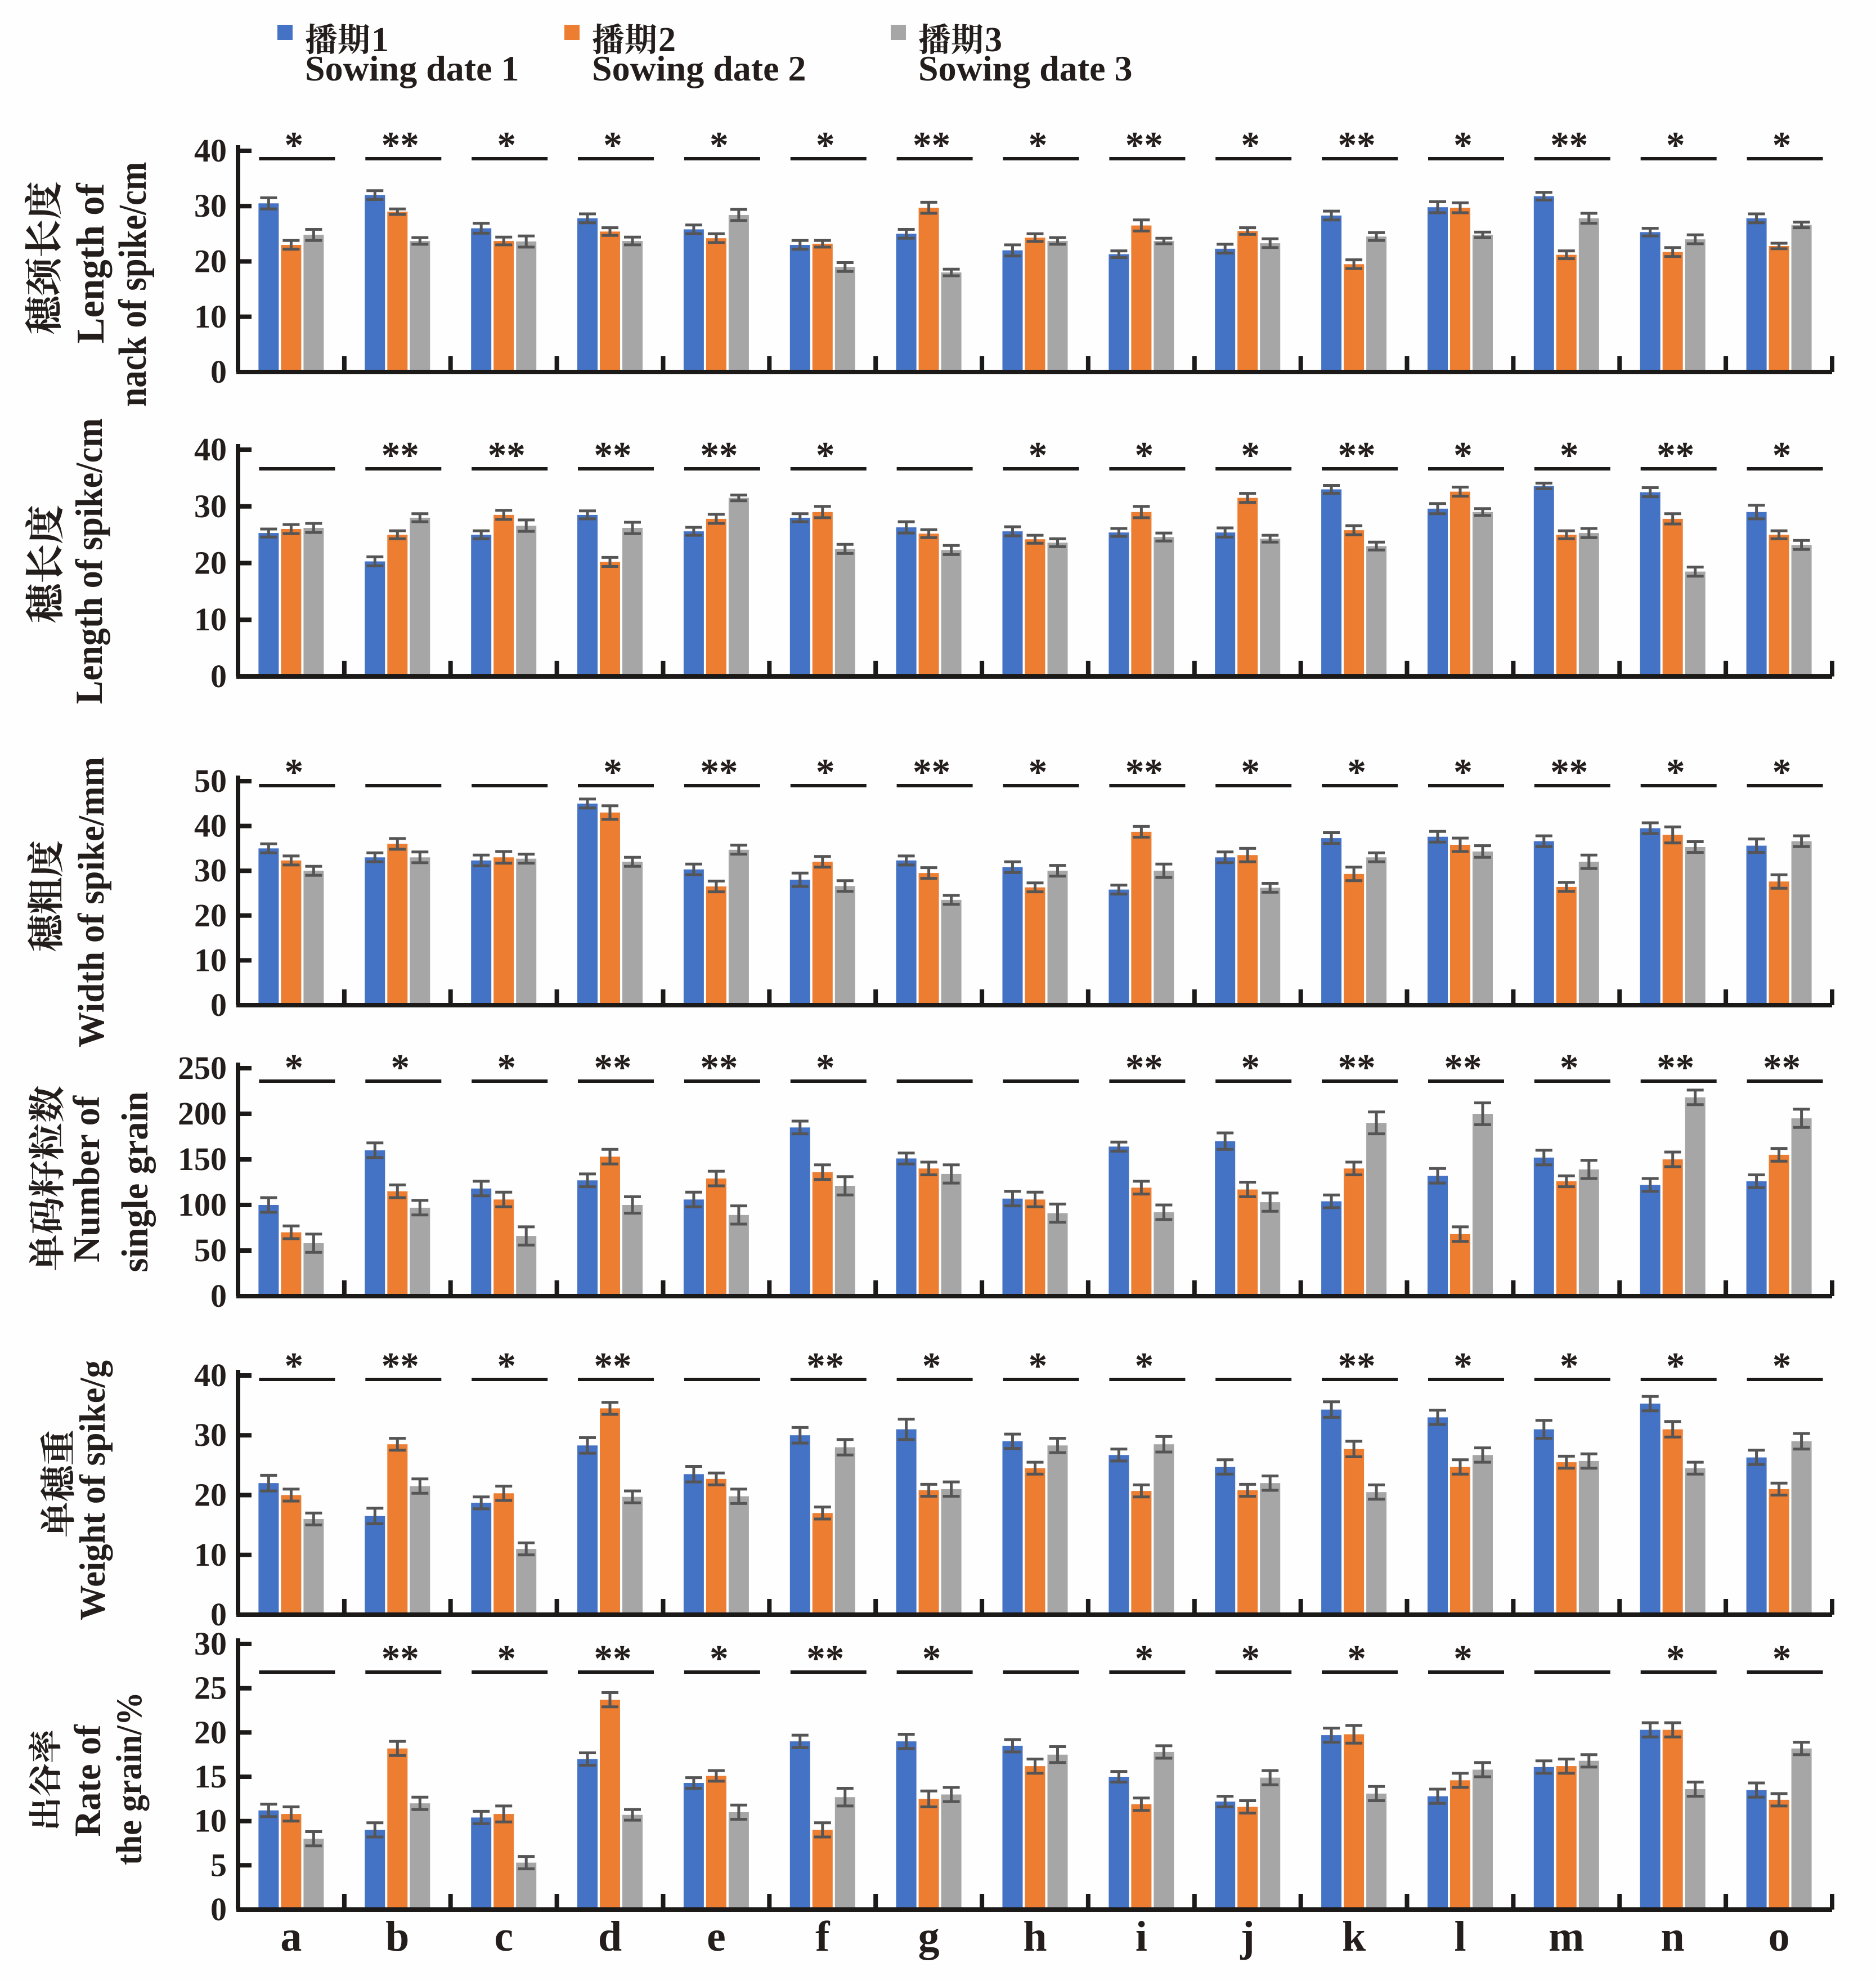 The width and height of the screenshot is (1876, 1985). What do you see at coordinates (202, 1159) in the screenshot?
I see `svg-text: 150` at bounding box center [202, 1159].